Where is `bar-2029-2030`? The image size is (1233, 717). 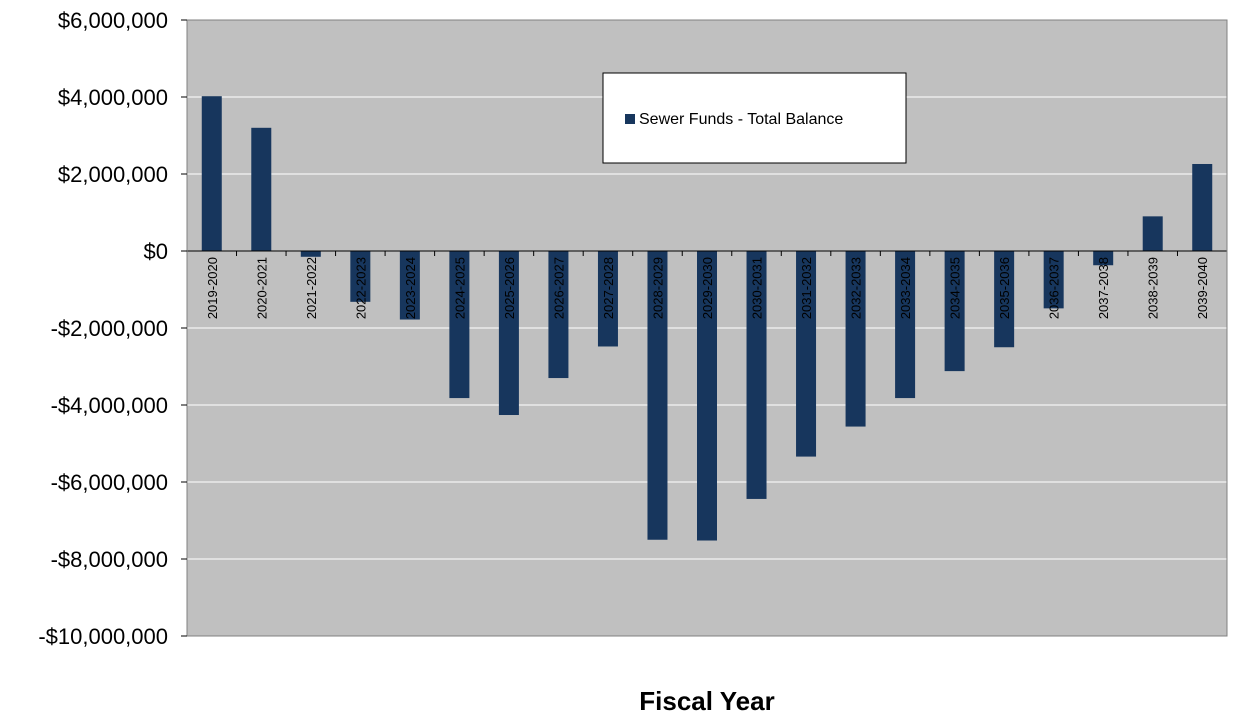
bar-2029-2030 is located at coordinates (707, 396).